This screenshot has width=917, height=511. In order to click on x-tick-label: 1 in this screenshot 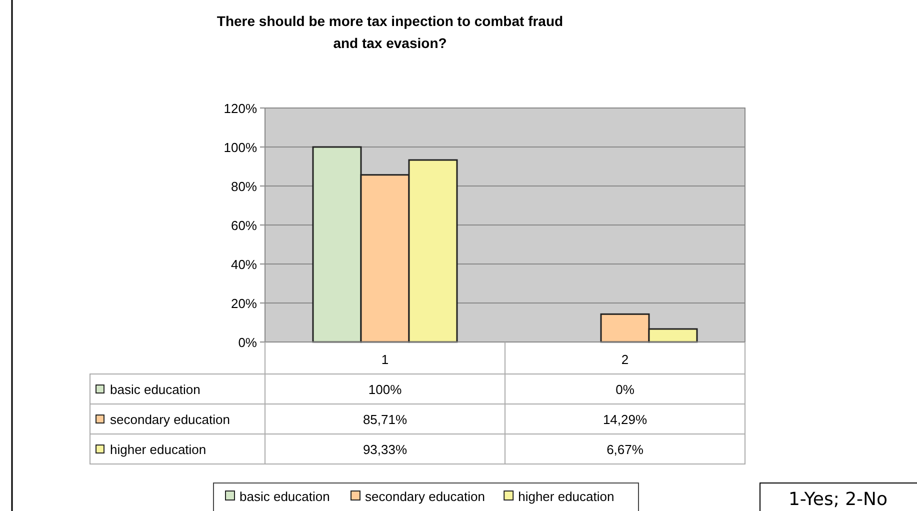, I will do `click(385, 359)`.